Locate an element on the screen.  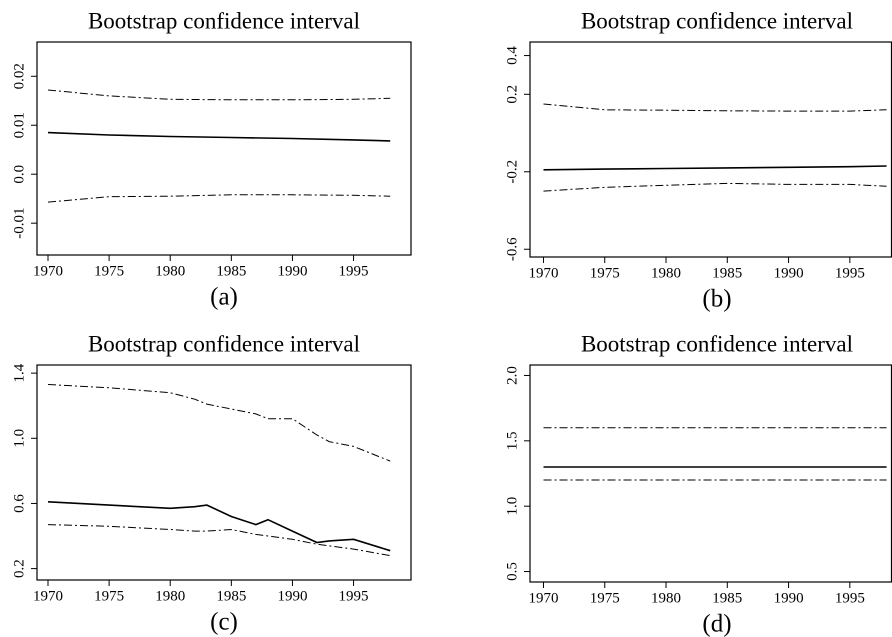
caption: (b) is located at coordinates (716, 299).